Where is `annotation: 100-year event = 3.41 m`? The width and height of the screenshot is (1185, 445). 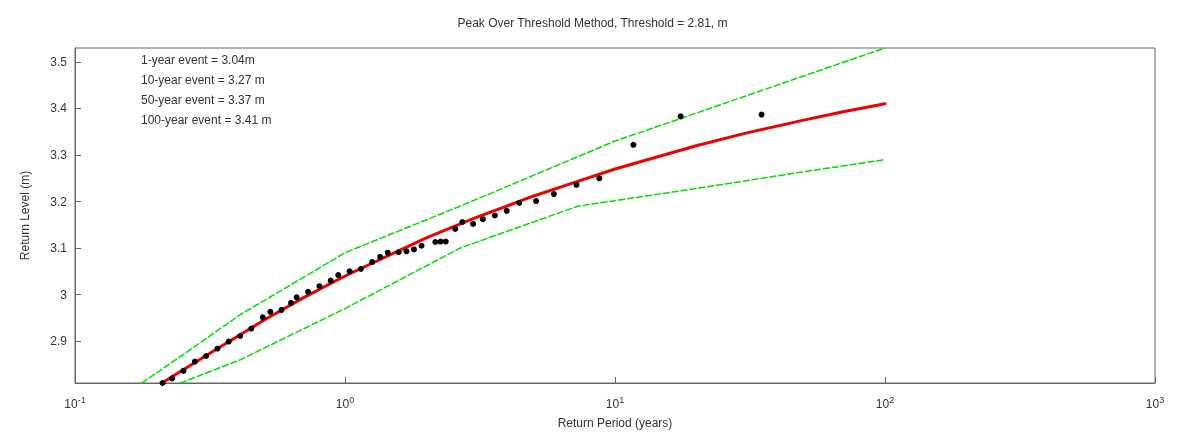 annotation: 100-year event = 3.41 m is located at coordinates (206, 120).